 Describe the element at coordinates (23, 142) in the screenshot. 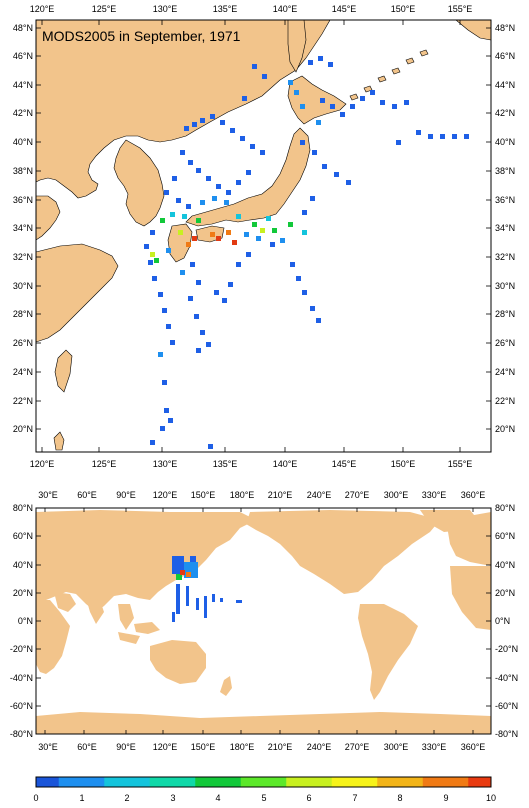

I see `lat-label: 40°N` at that location.